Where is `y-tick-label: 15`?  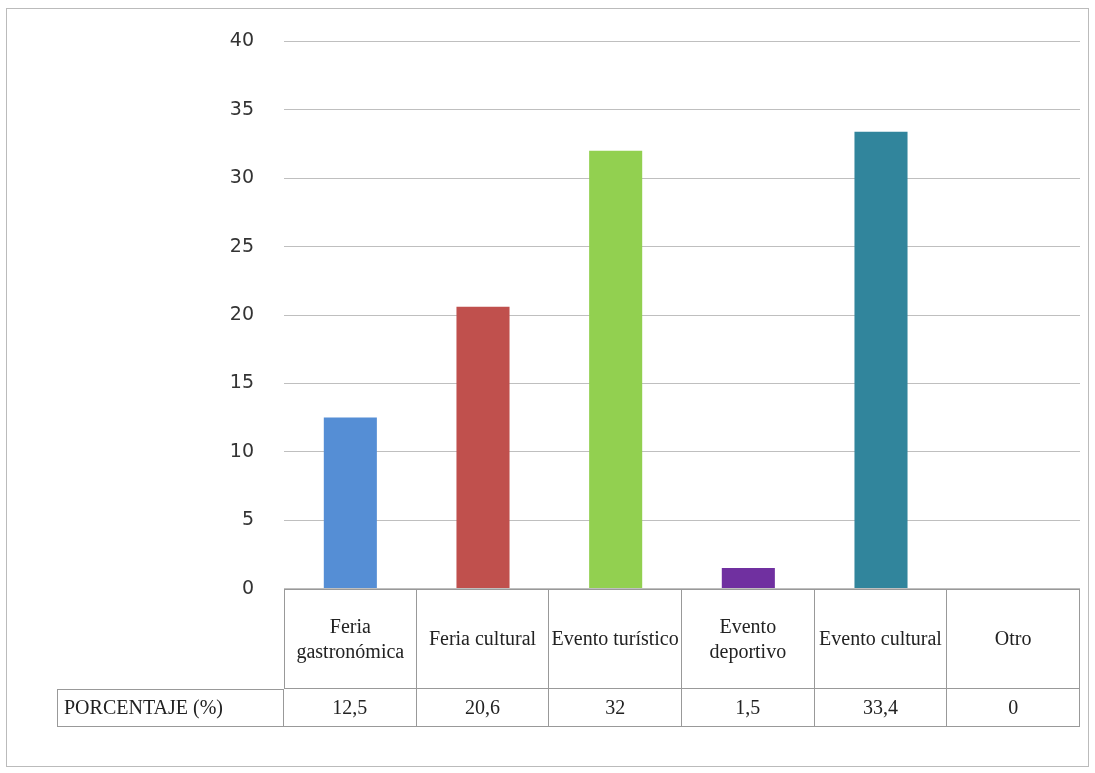 y-tick-label: 15 is located at coordinates (241, 381).